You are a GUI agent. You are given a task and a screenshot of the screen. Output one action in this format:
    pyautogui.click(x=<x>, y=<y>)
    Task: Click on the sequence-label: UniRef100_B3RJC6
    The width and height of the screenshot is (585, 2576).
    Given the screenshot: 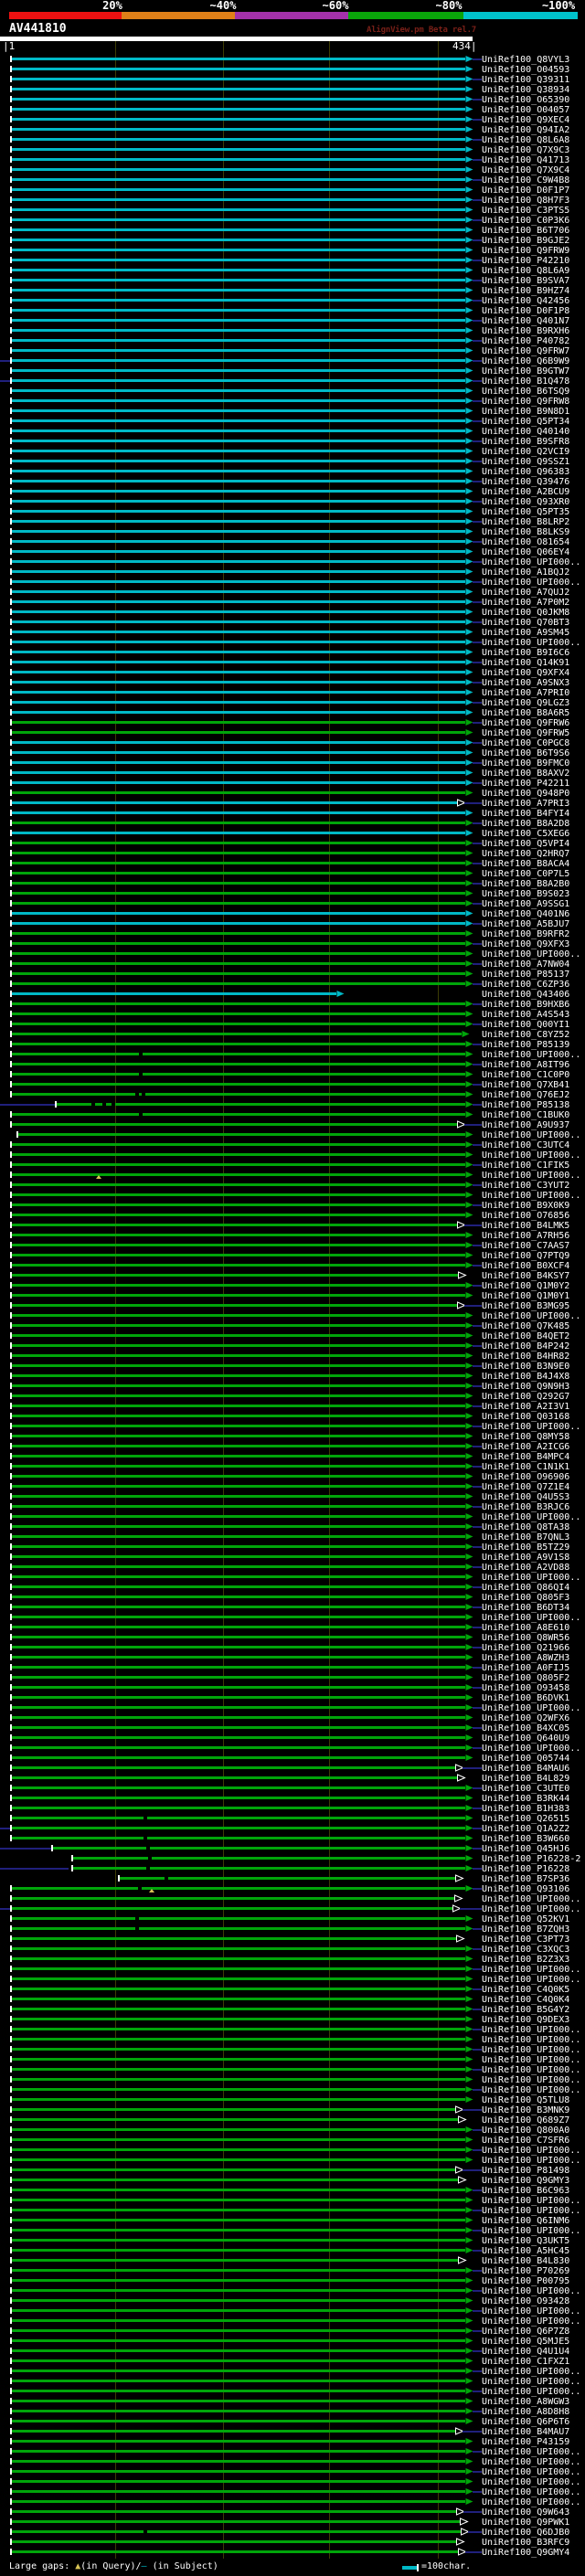 What is the action you would take?
    pyautogui.click(x=526, y=1507)
    